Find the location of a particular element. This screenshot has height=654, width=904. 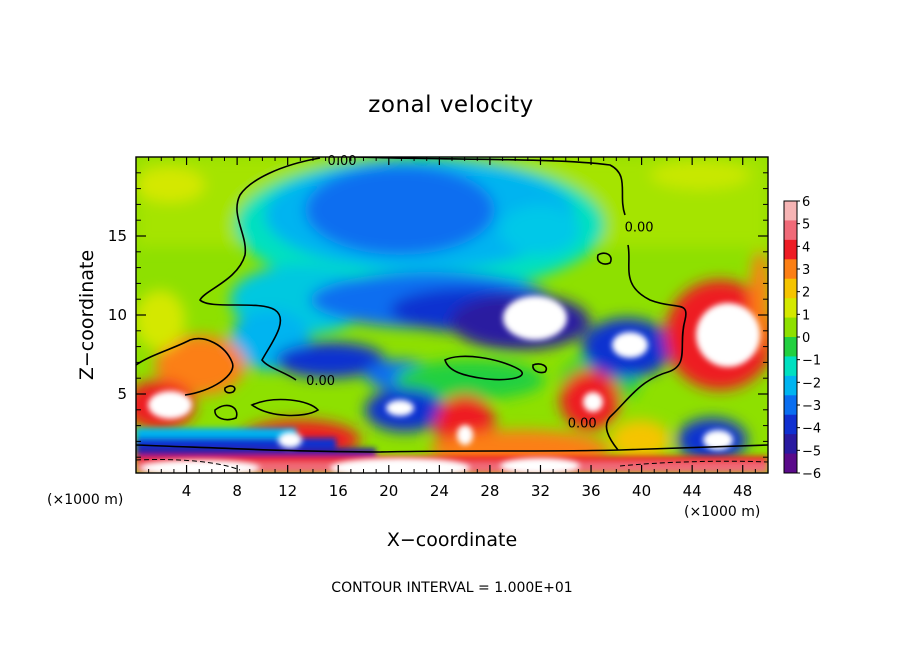

colorbar-label: 5 is located at coordinates (806, 225).